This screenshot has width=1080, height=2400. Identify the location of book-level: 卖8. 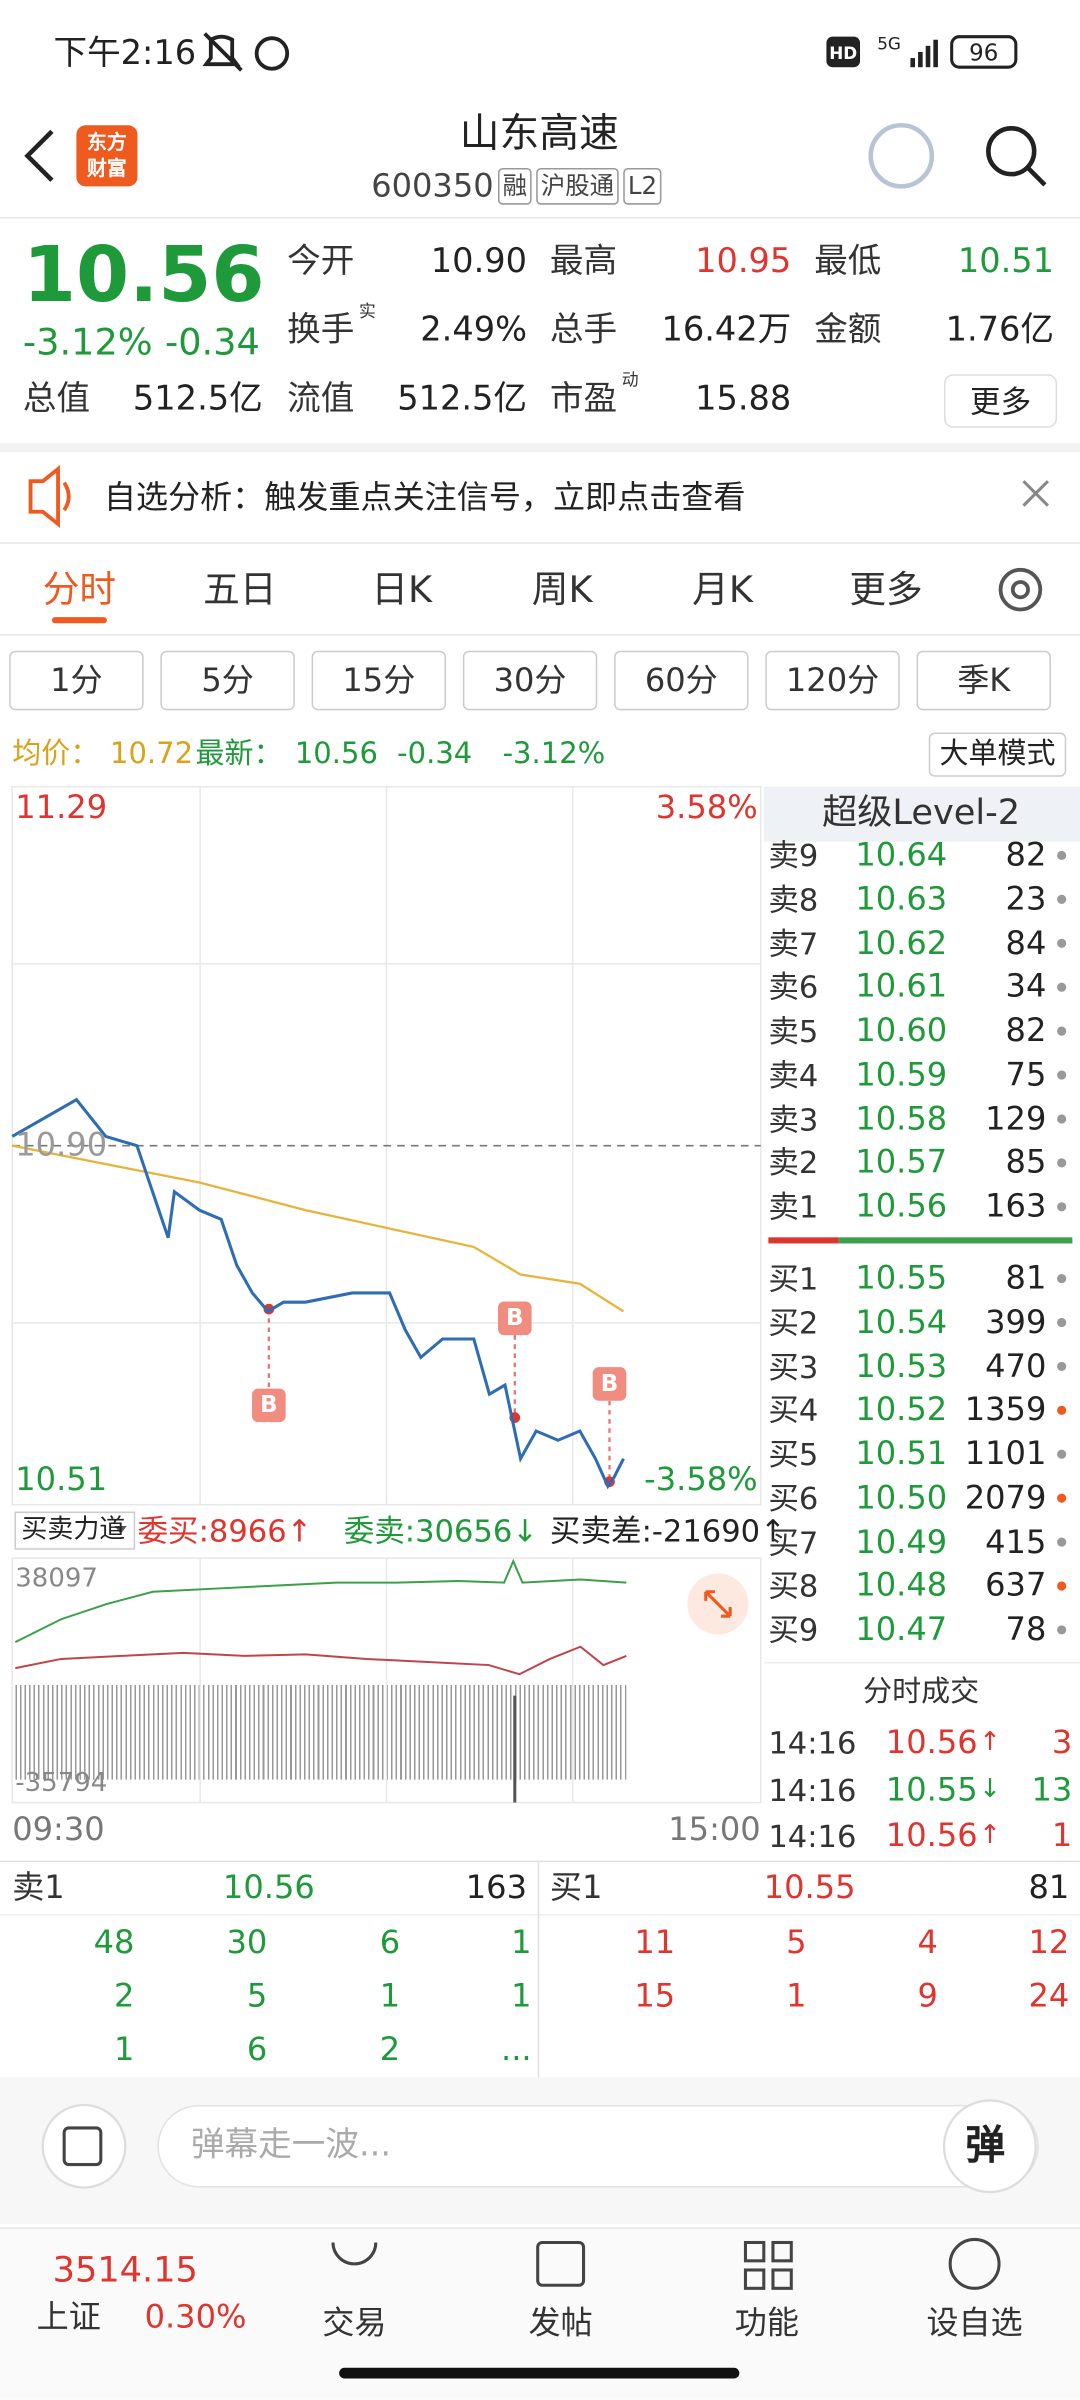
(793, 899).